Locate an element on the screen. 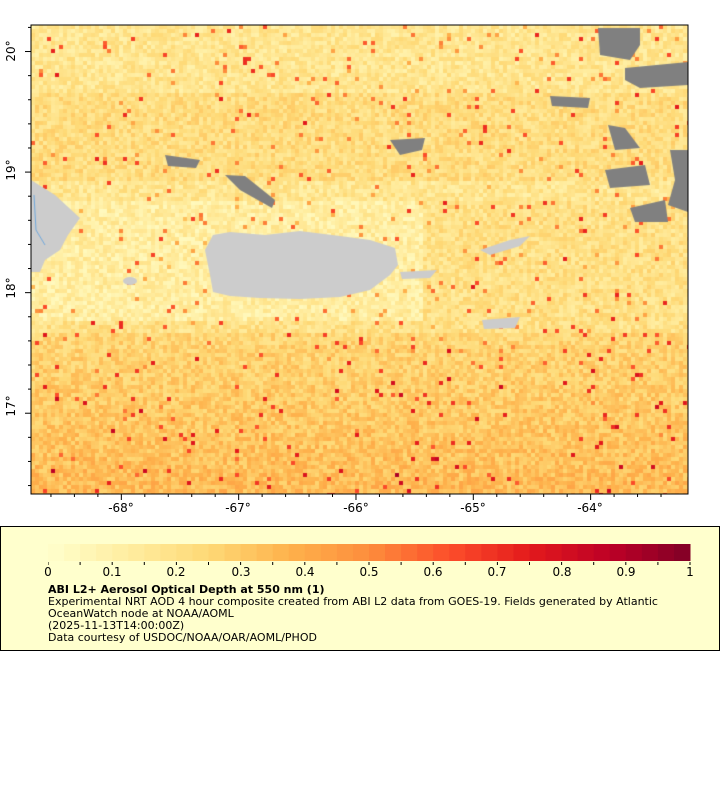  y-tick-label: 18° is located at coordinates (11, 288).